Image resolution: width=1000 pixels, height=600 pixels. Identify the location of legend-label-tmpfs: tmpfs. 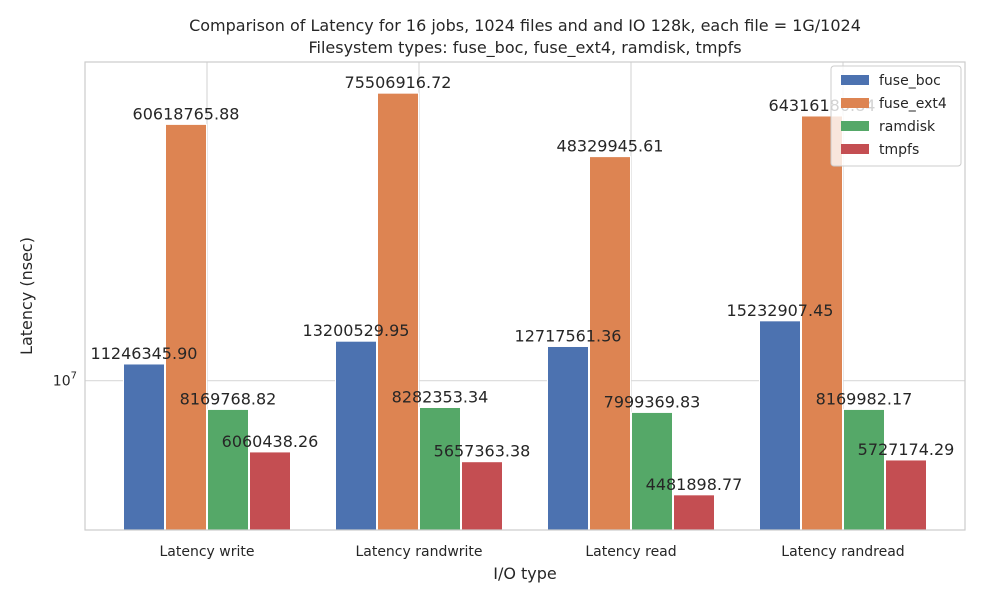
(899, 150).